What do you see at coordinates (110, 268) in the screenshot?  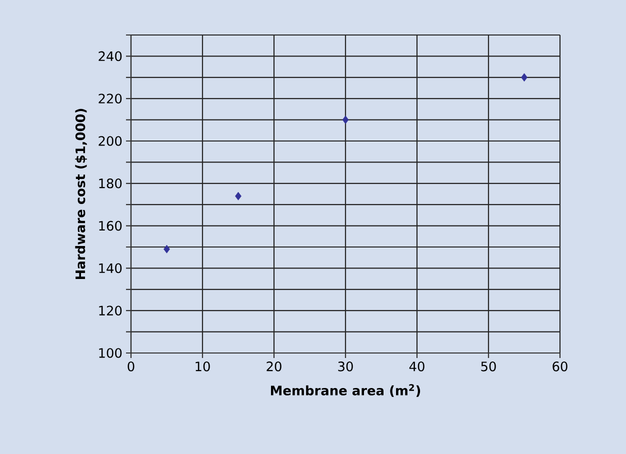 I see `y-tick-label: 140` at bounding box center [110, 268].